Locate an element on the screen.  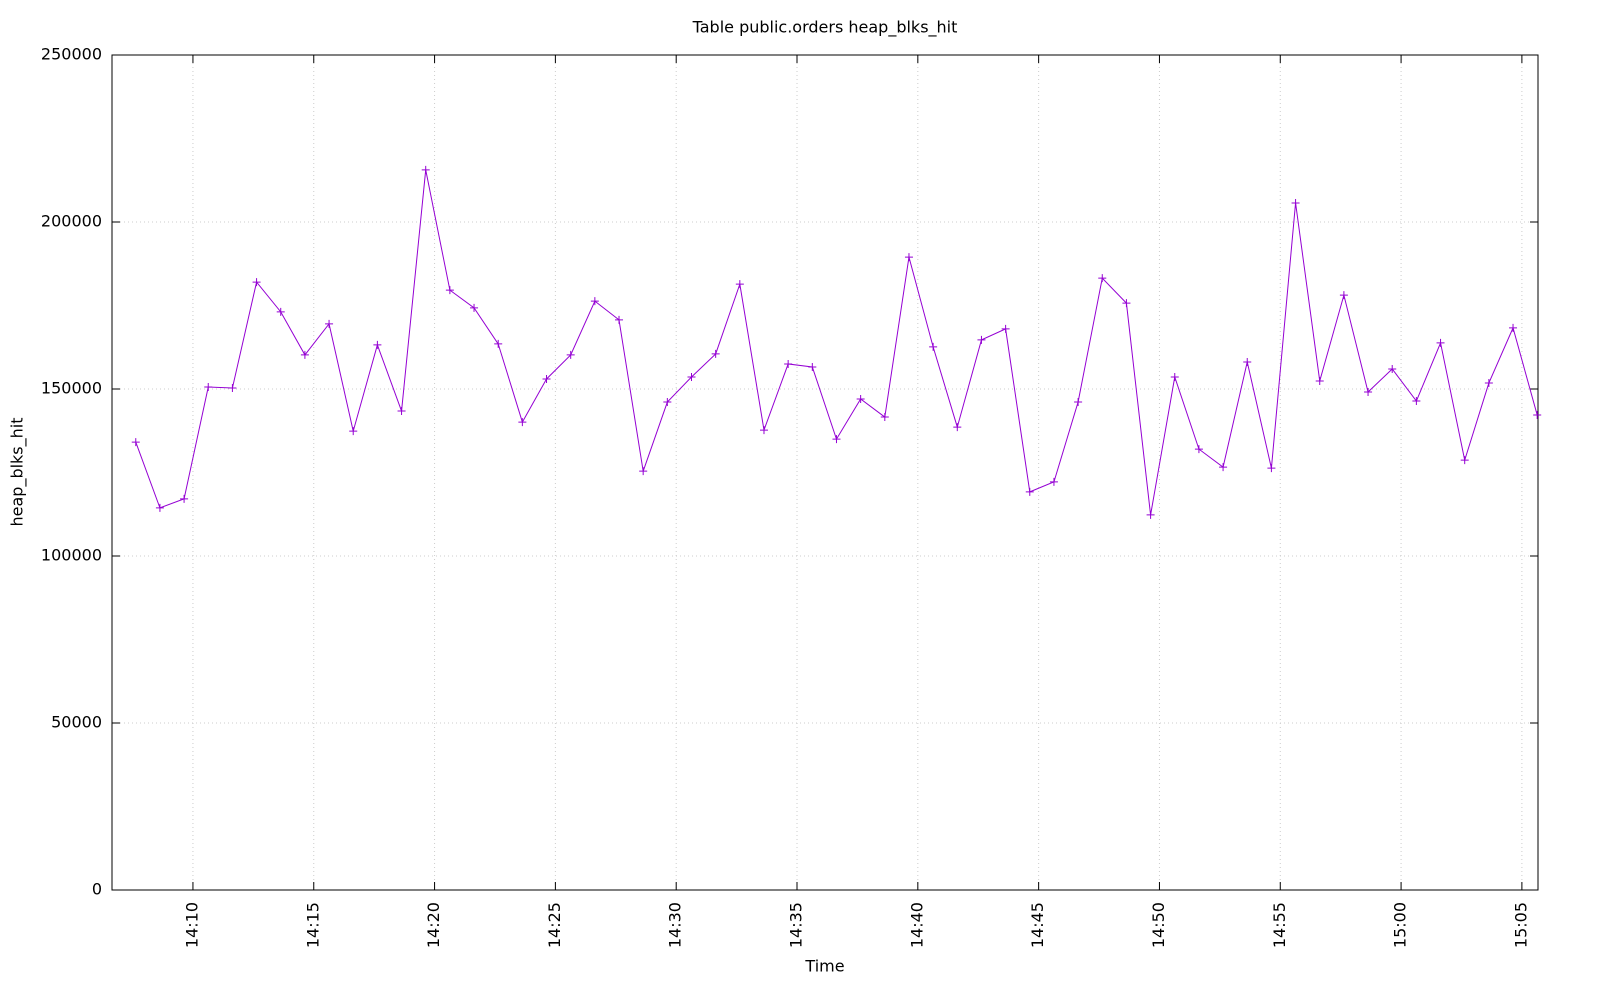
x-tick-label: 14:55 is located at coordinates (1279, 925).